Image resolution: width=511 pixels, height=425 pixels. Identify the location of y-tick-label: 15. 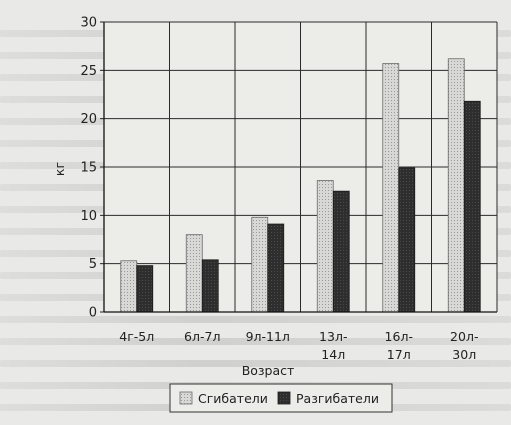
(88, 168).